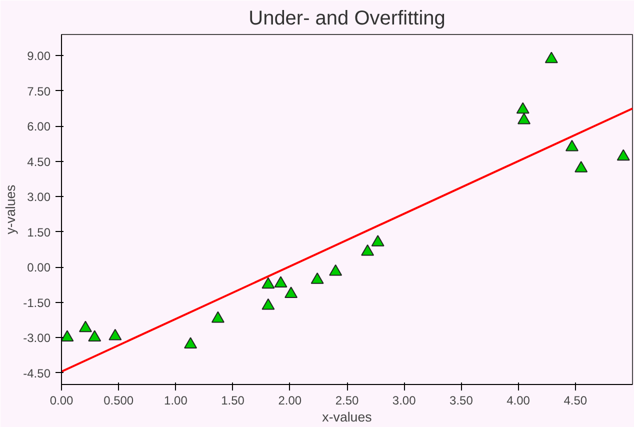  I want to click on x-tick-label: 3.00, so click(404, 401).